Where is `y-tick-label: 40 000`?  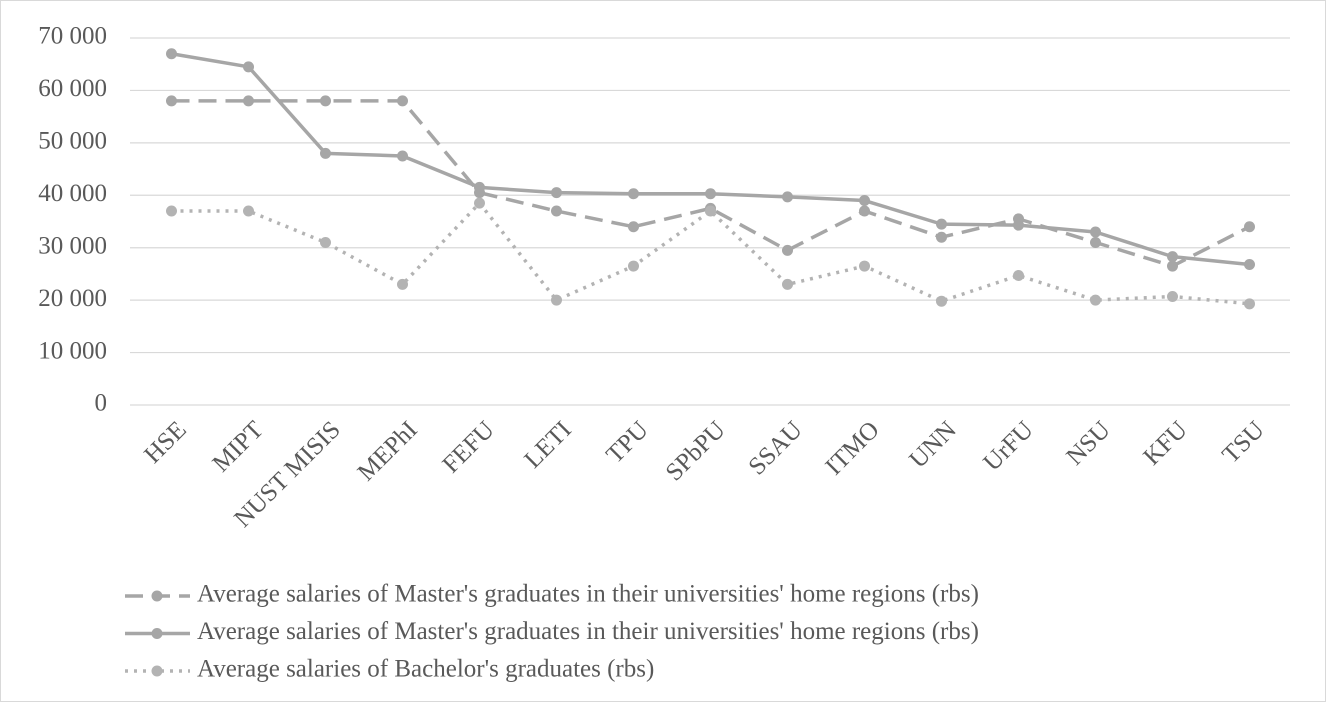
y-tick-label: 40 000 is located at coordinates (72, 193).